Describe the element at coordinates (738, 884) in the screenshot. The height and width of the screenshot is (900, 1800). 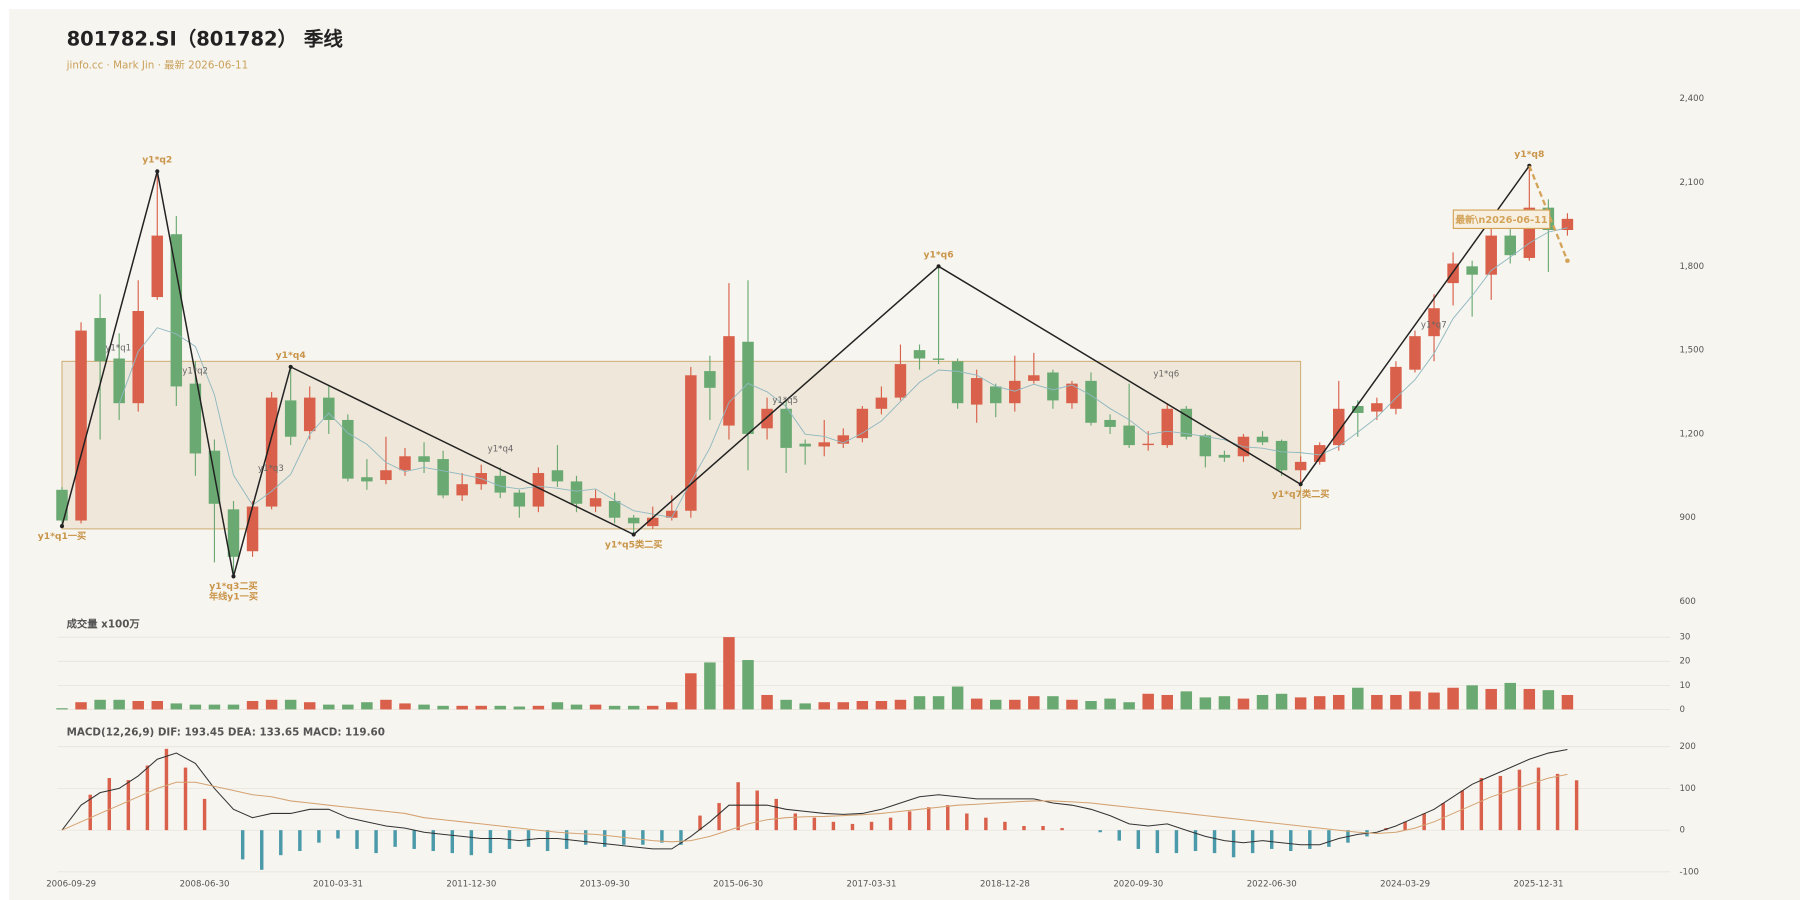
I see `x-tick-label: 2015-06-30` at that location.